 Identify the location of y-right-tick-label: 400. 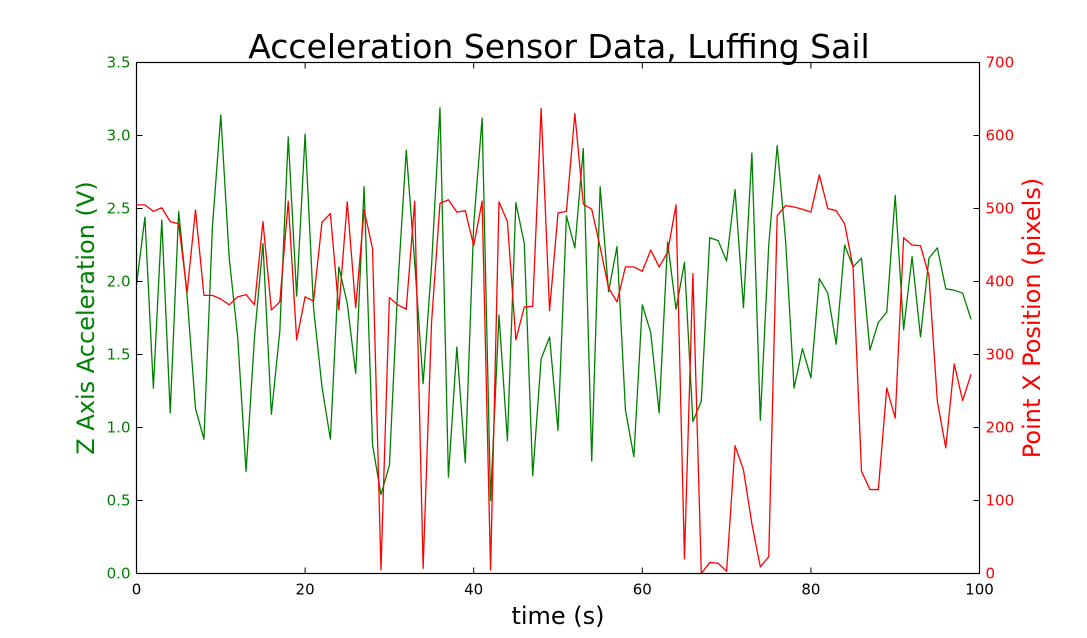
(1000, 282).